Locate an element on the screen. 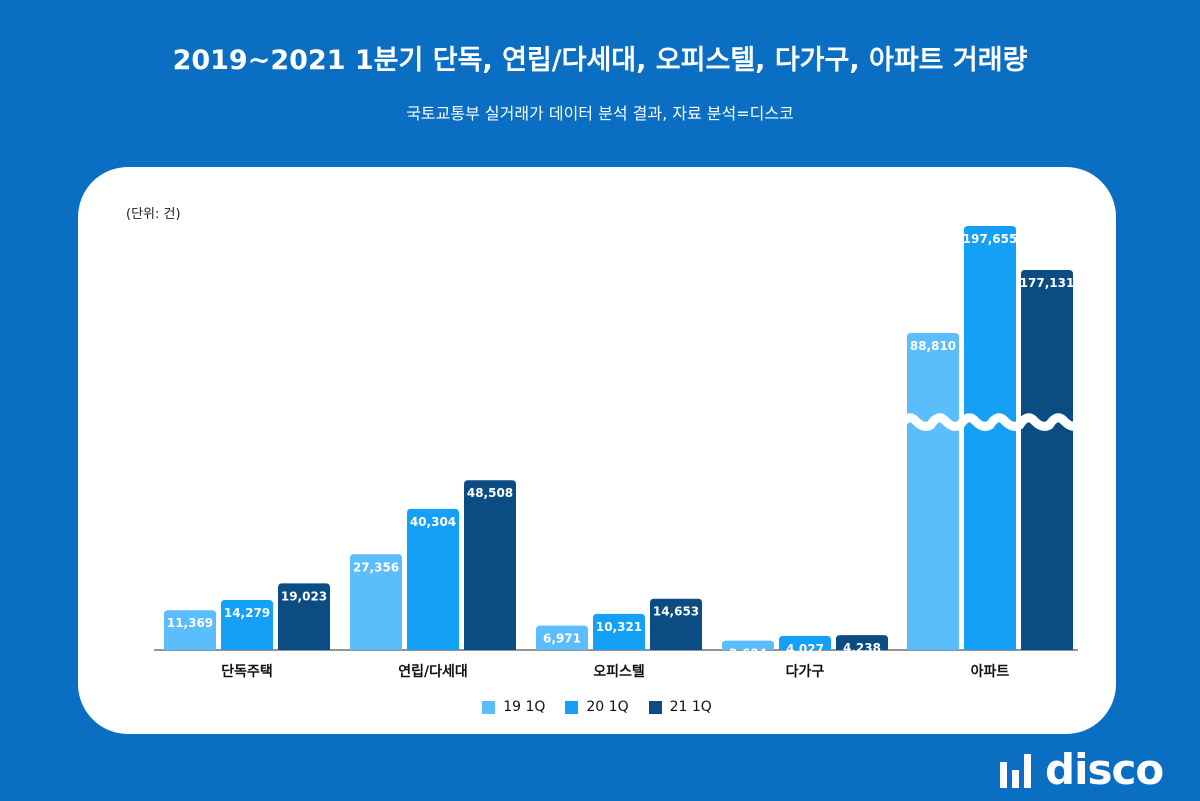 The width and height of the screenshot is (1200, 801). legend-item-20q1: 20 1Q is located at coordinates (597, 707).